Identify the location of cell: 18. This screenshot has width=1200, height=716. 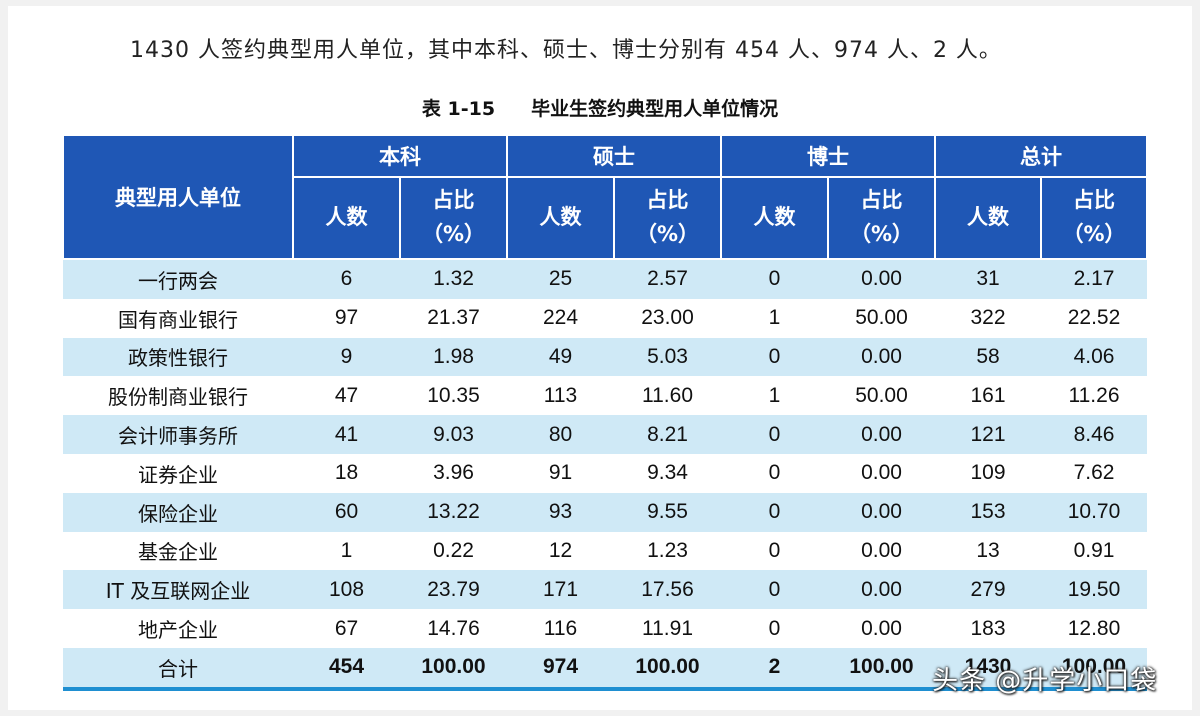
(346, 473).